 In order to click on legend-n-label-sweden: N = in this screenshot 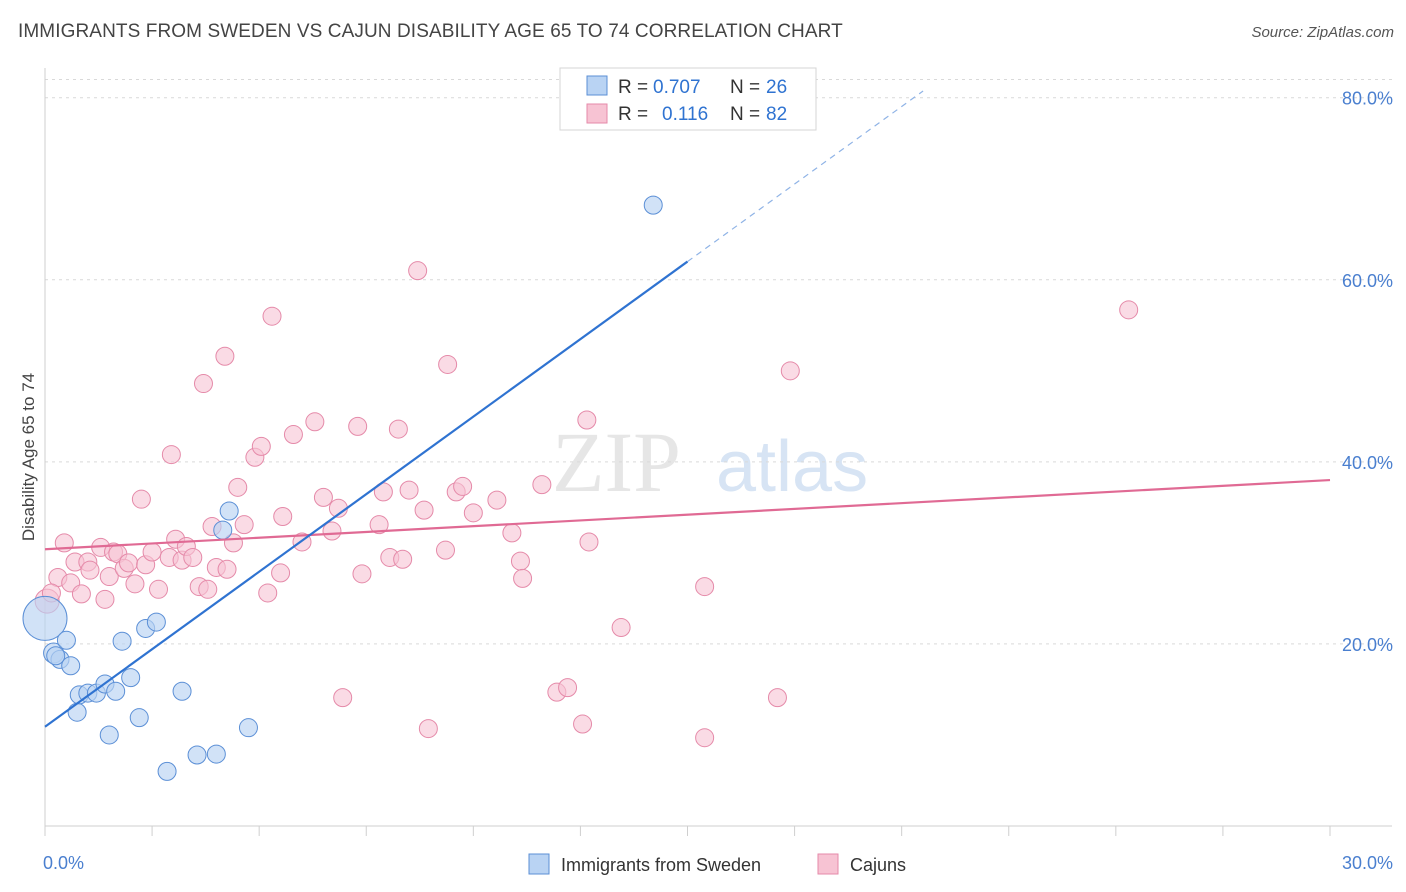, I will do `click(745, 87)`.